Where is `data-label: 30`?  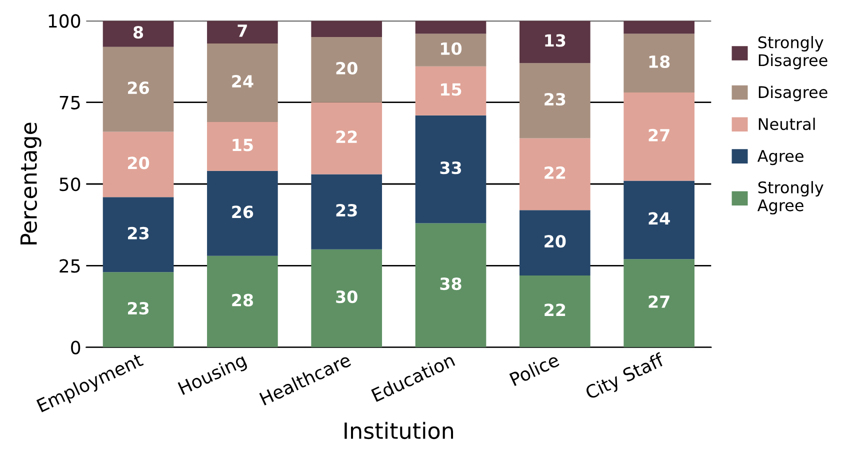
data-label: 30 is located at coordinates (347, 297).